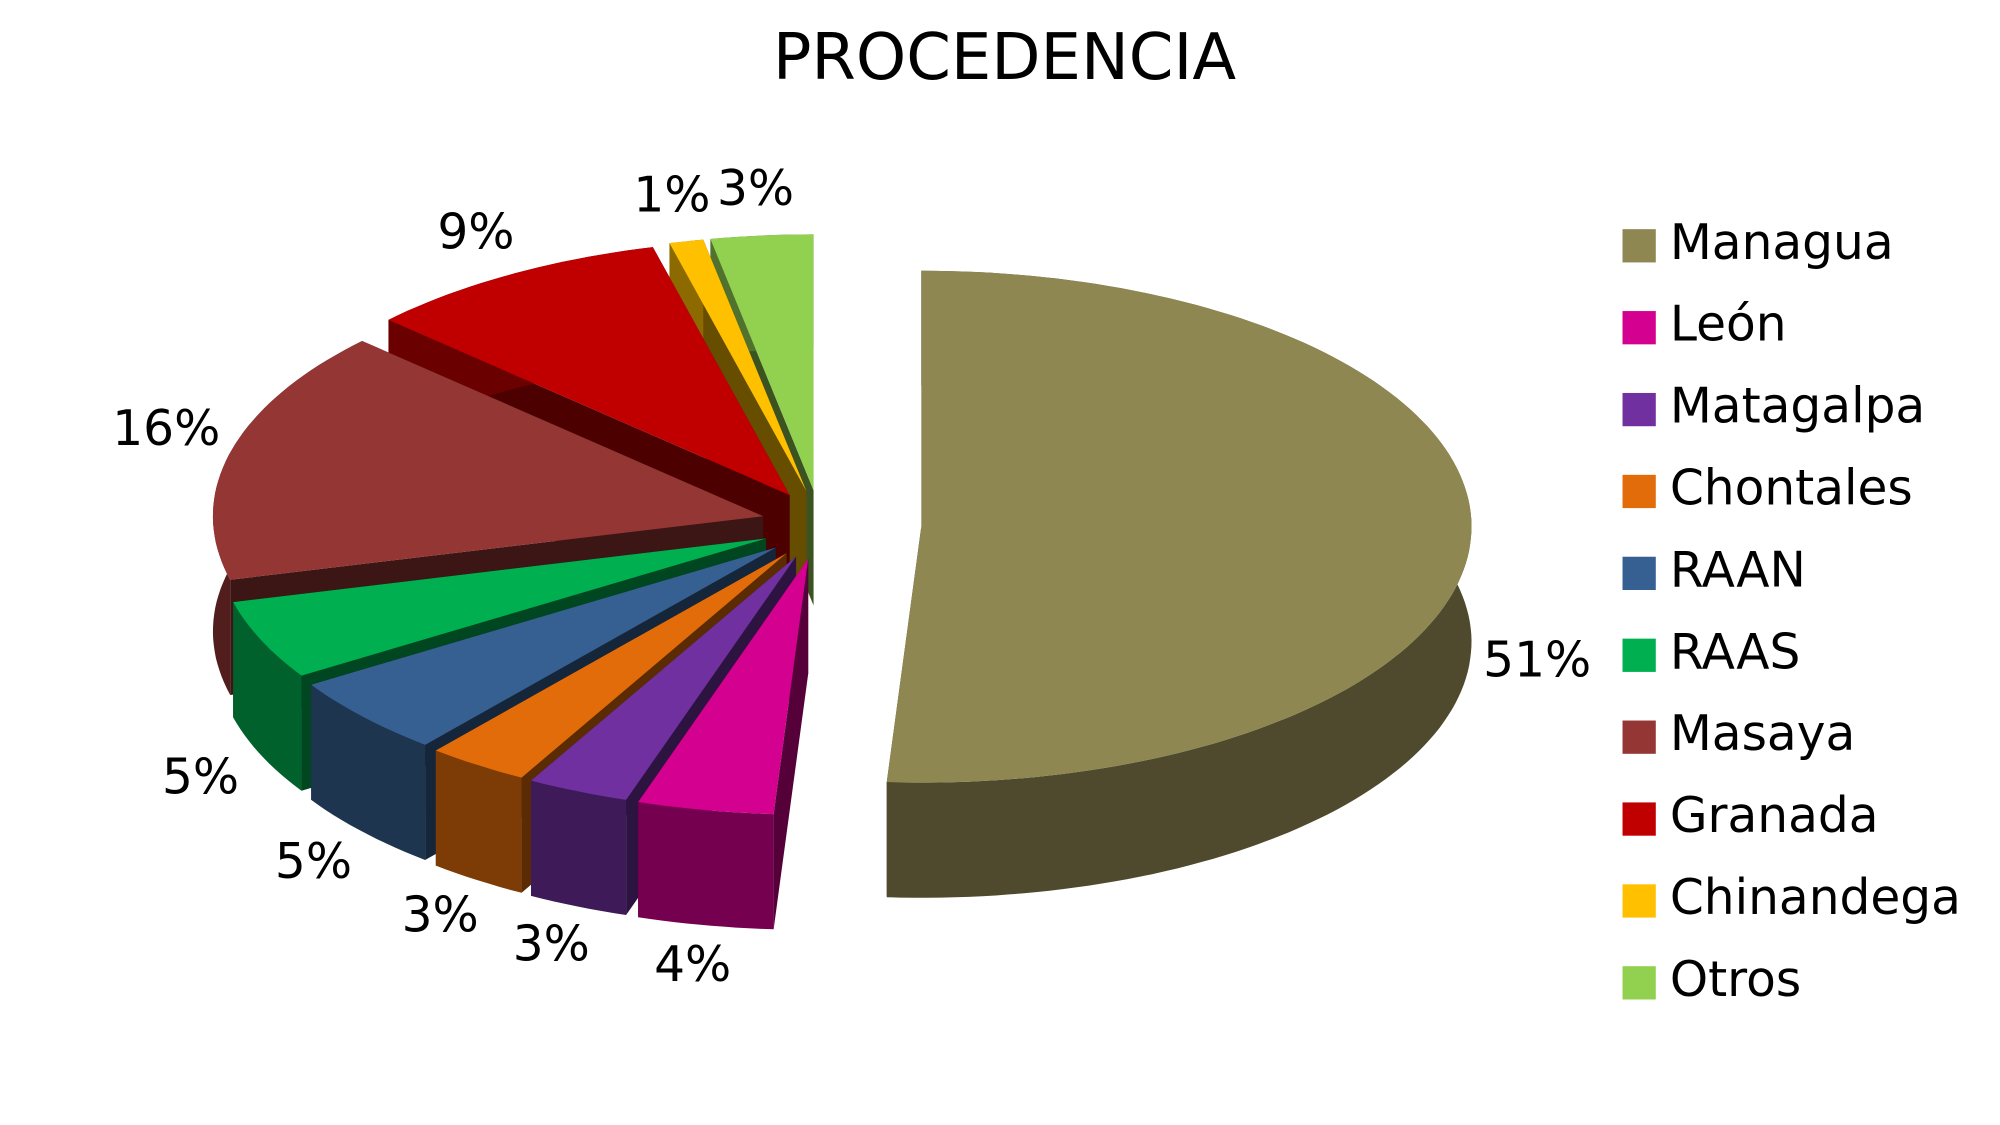  What do you see at coordinates (1537, 661) in the screenshot?
I see `data-label: 51%` at bounding box center [1537, 661].